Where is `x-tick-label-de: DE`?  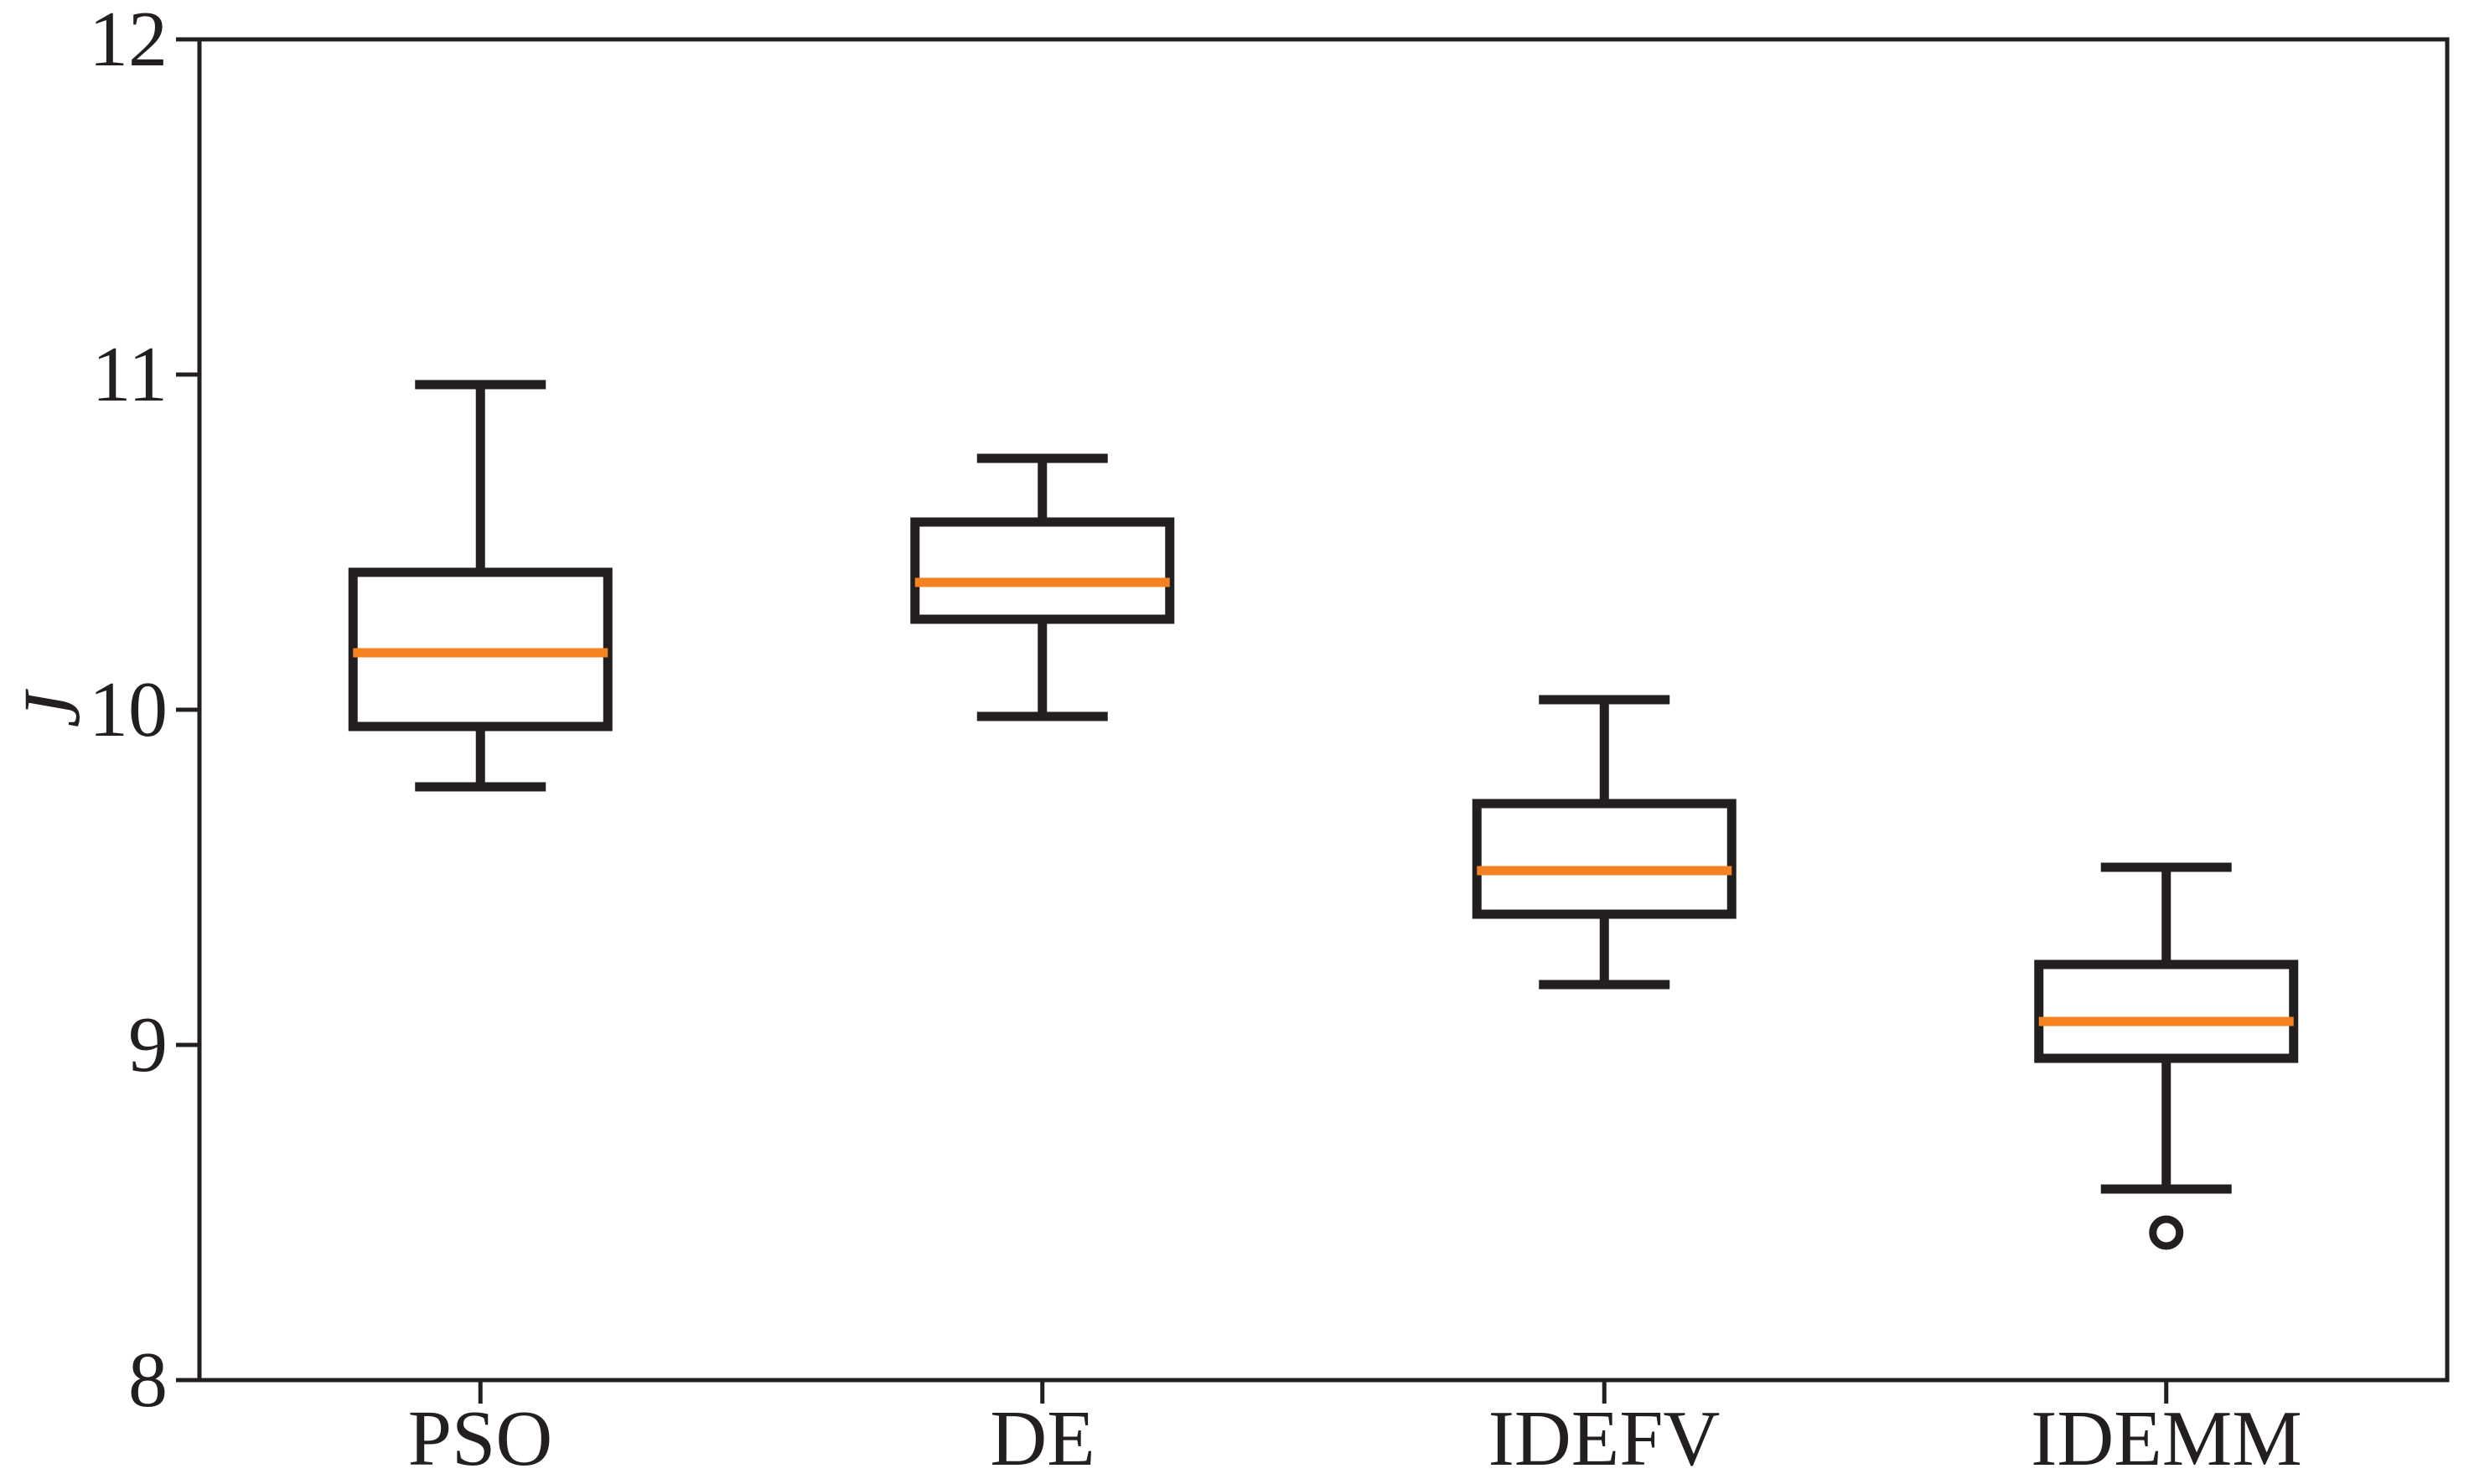 x-tick-label-de: DE is located at coordinates (1042, 1438).